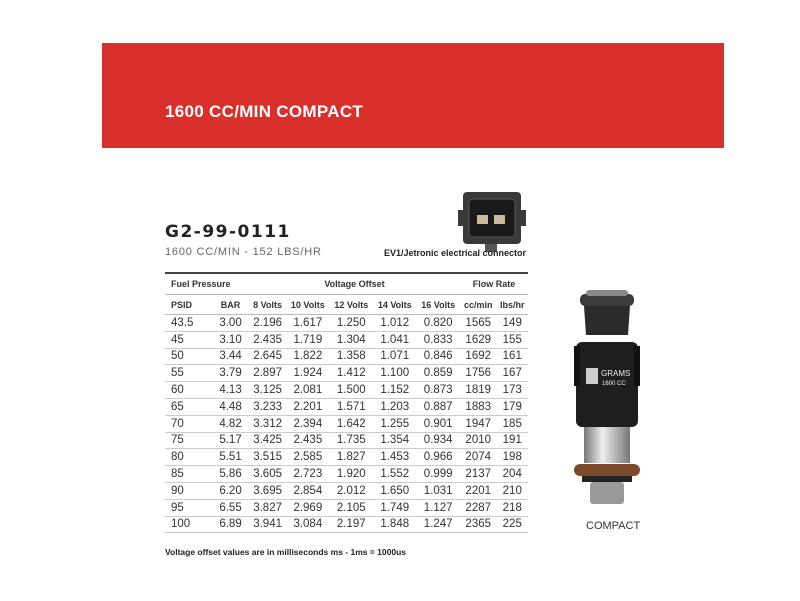 This screenshot has height=601, width=800. What do you see at coordinates (264, 111) in the screenshot?
I see `page-title: 1600 CC/MIN COMPACT` at bounding box center [264, 111].